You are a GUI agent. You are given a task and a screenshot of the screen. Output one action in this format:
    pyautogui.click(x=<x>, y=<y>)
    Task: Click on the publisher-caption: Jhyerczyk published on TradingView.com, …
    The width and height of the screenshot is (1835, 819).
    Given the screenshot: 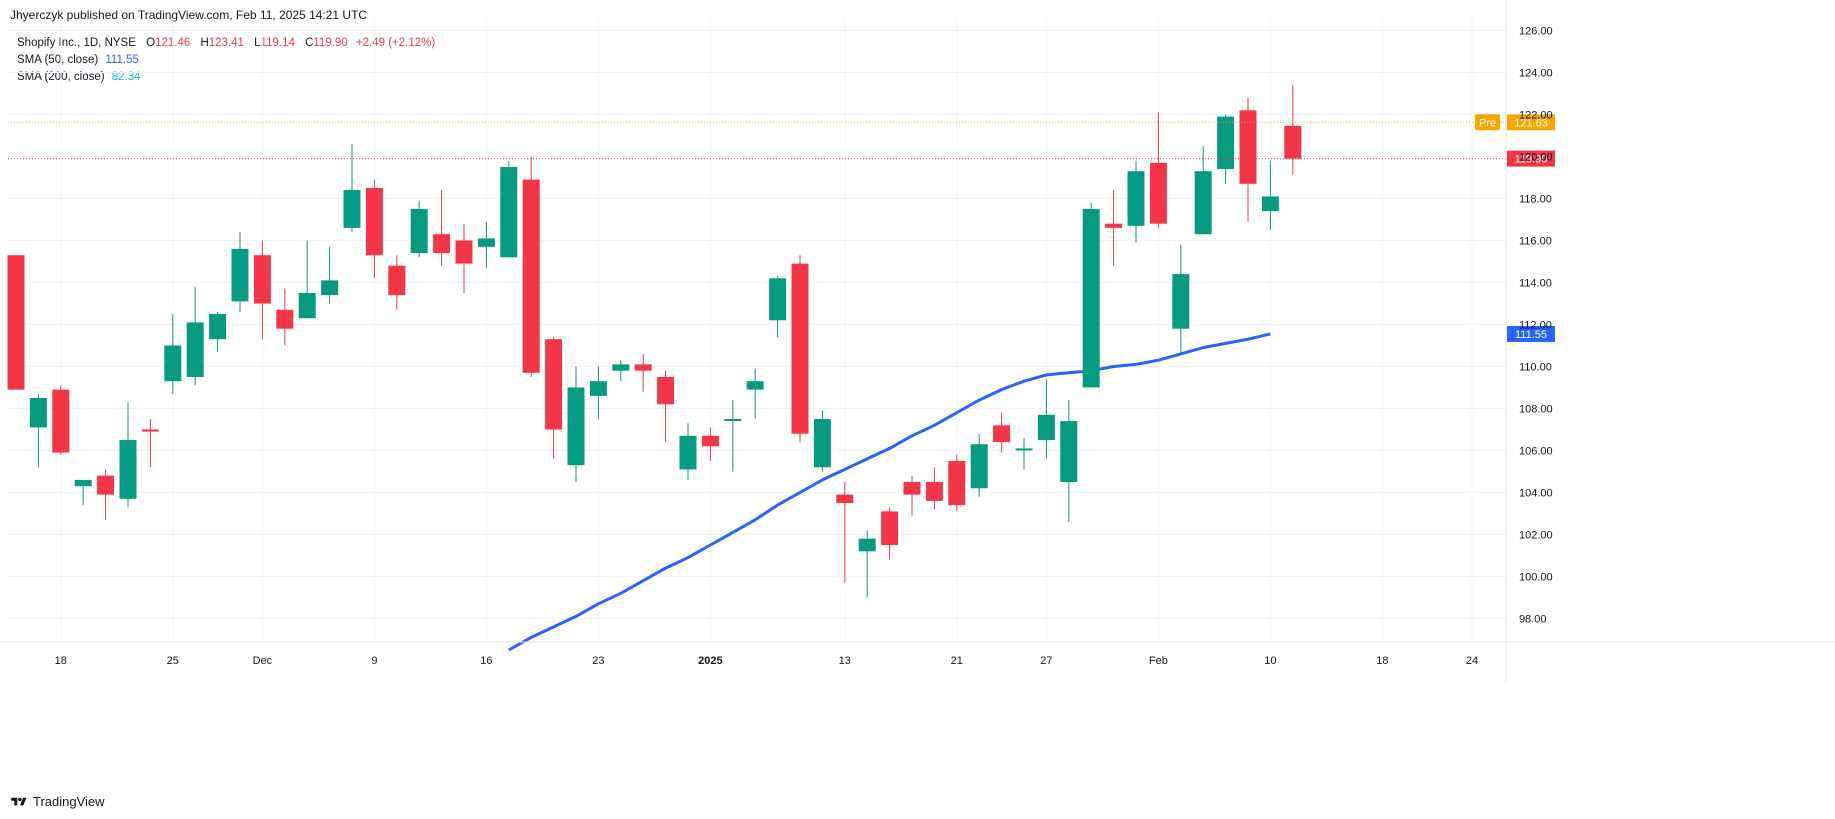 What is the action you would take?
    pyautogui.click(x=189, y=15)
    